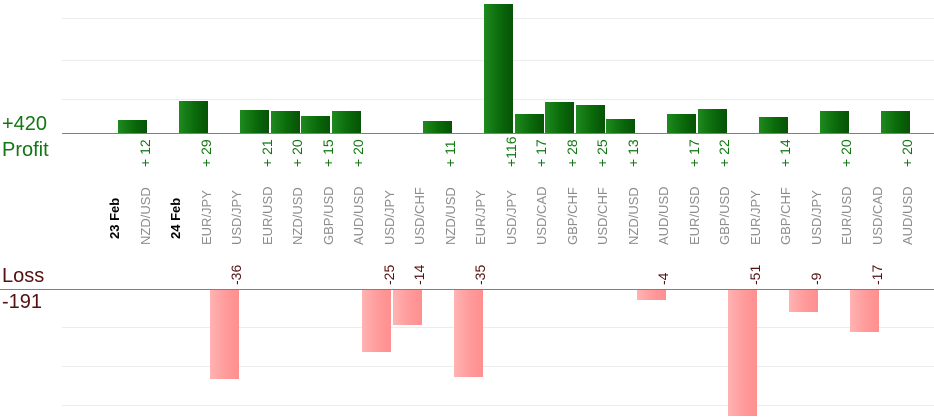  Describe the element at coordinates (498, 133) in the screenshot. I see `profit-baseline` at that location.